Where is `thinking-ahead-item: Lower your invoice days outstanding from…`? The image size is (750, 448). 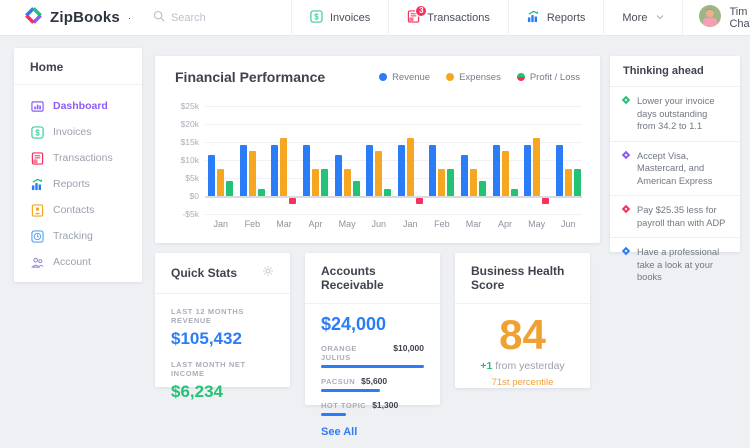
thinking-ahead-item: Lower your invoice days outstanding from… is located at coordinates (675, 114).